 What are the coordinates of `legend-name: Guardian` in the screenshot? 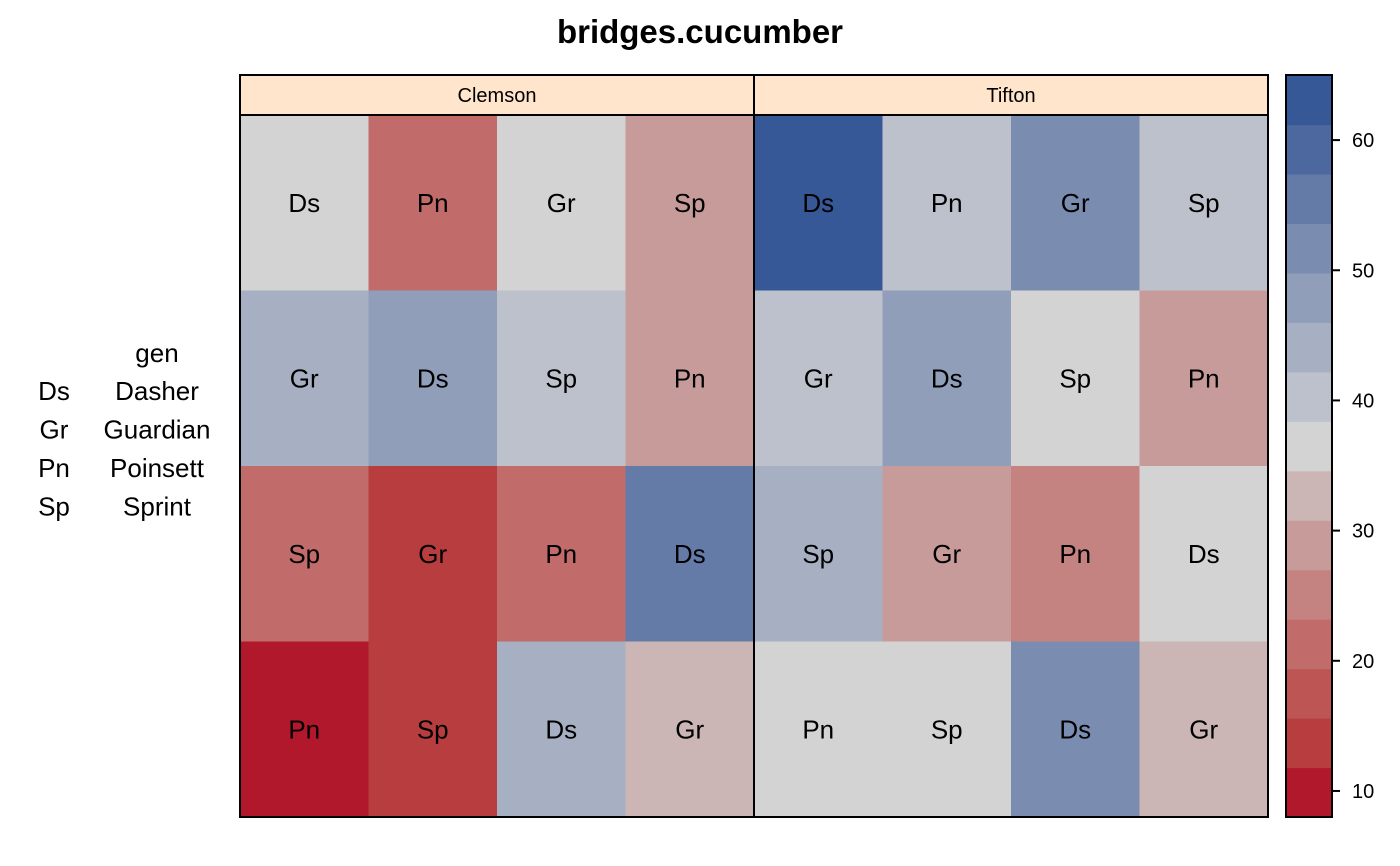 It's located at (157, 430).